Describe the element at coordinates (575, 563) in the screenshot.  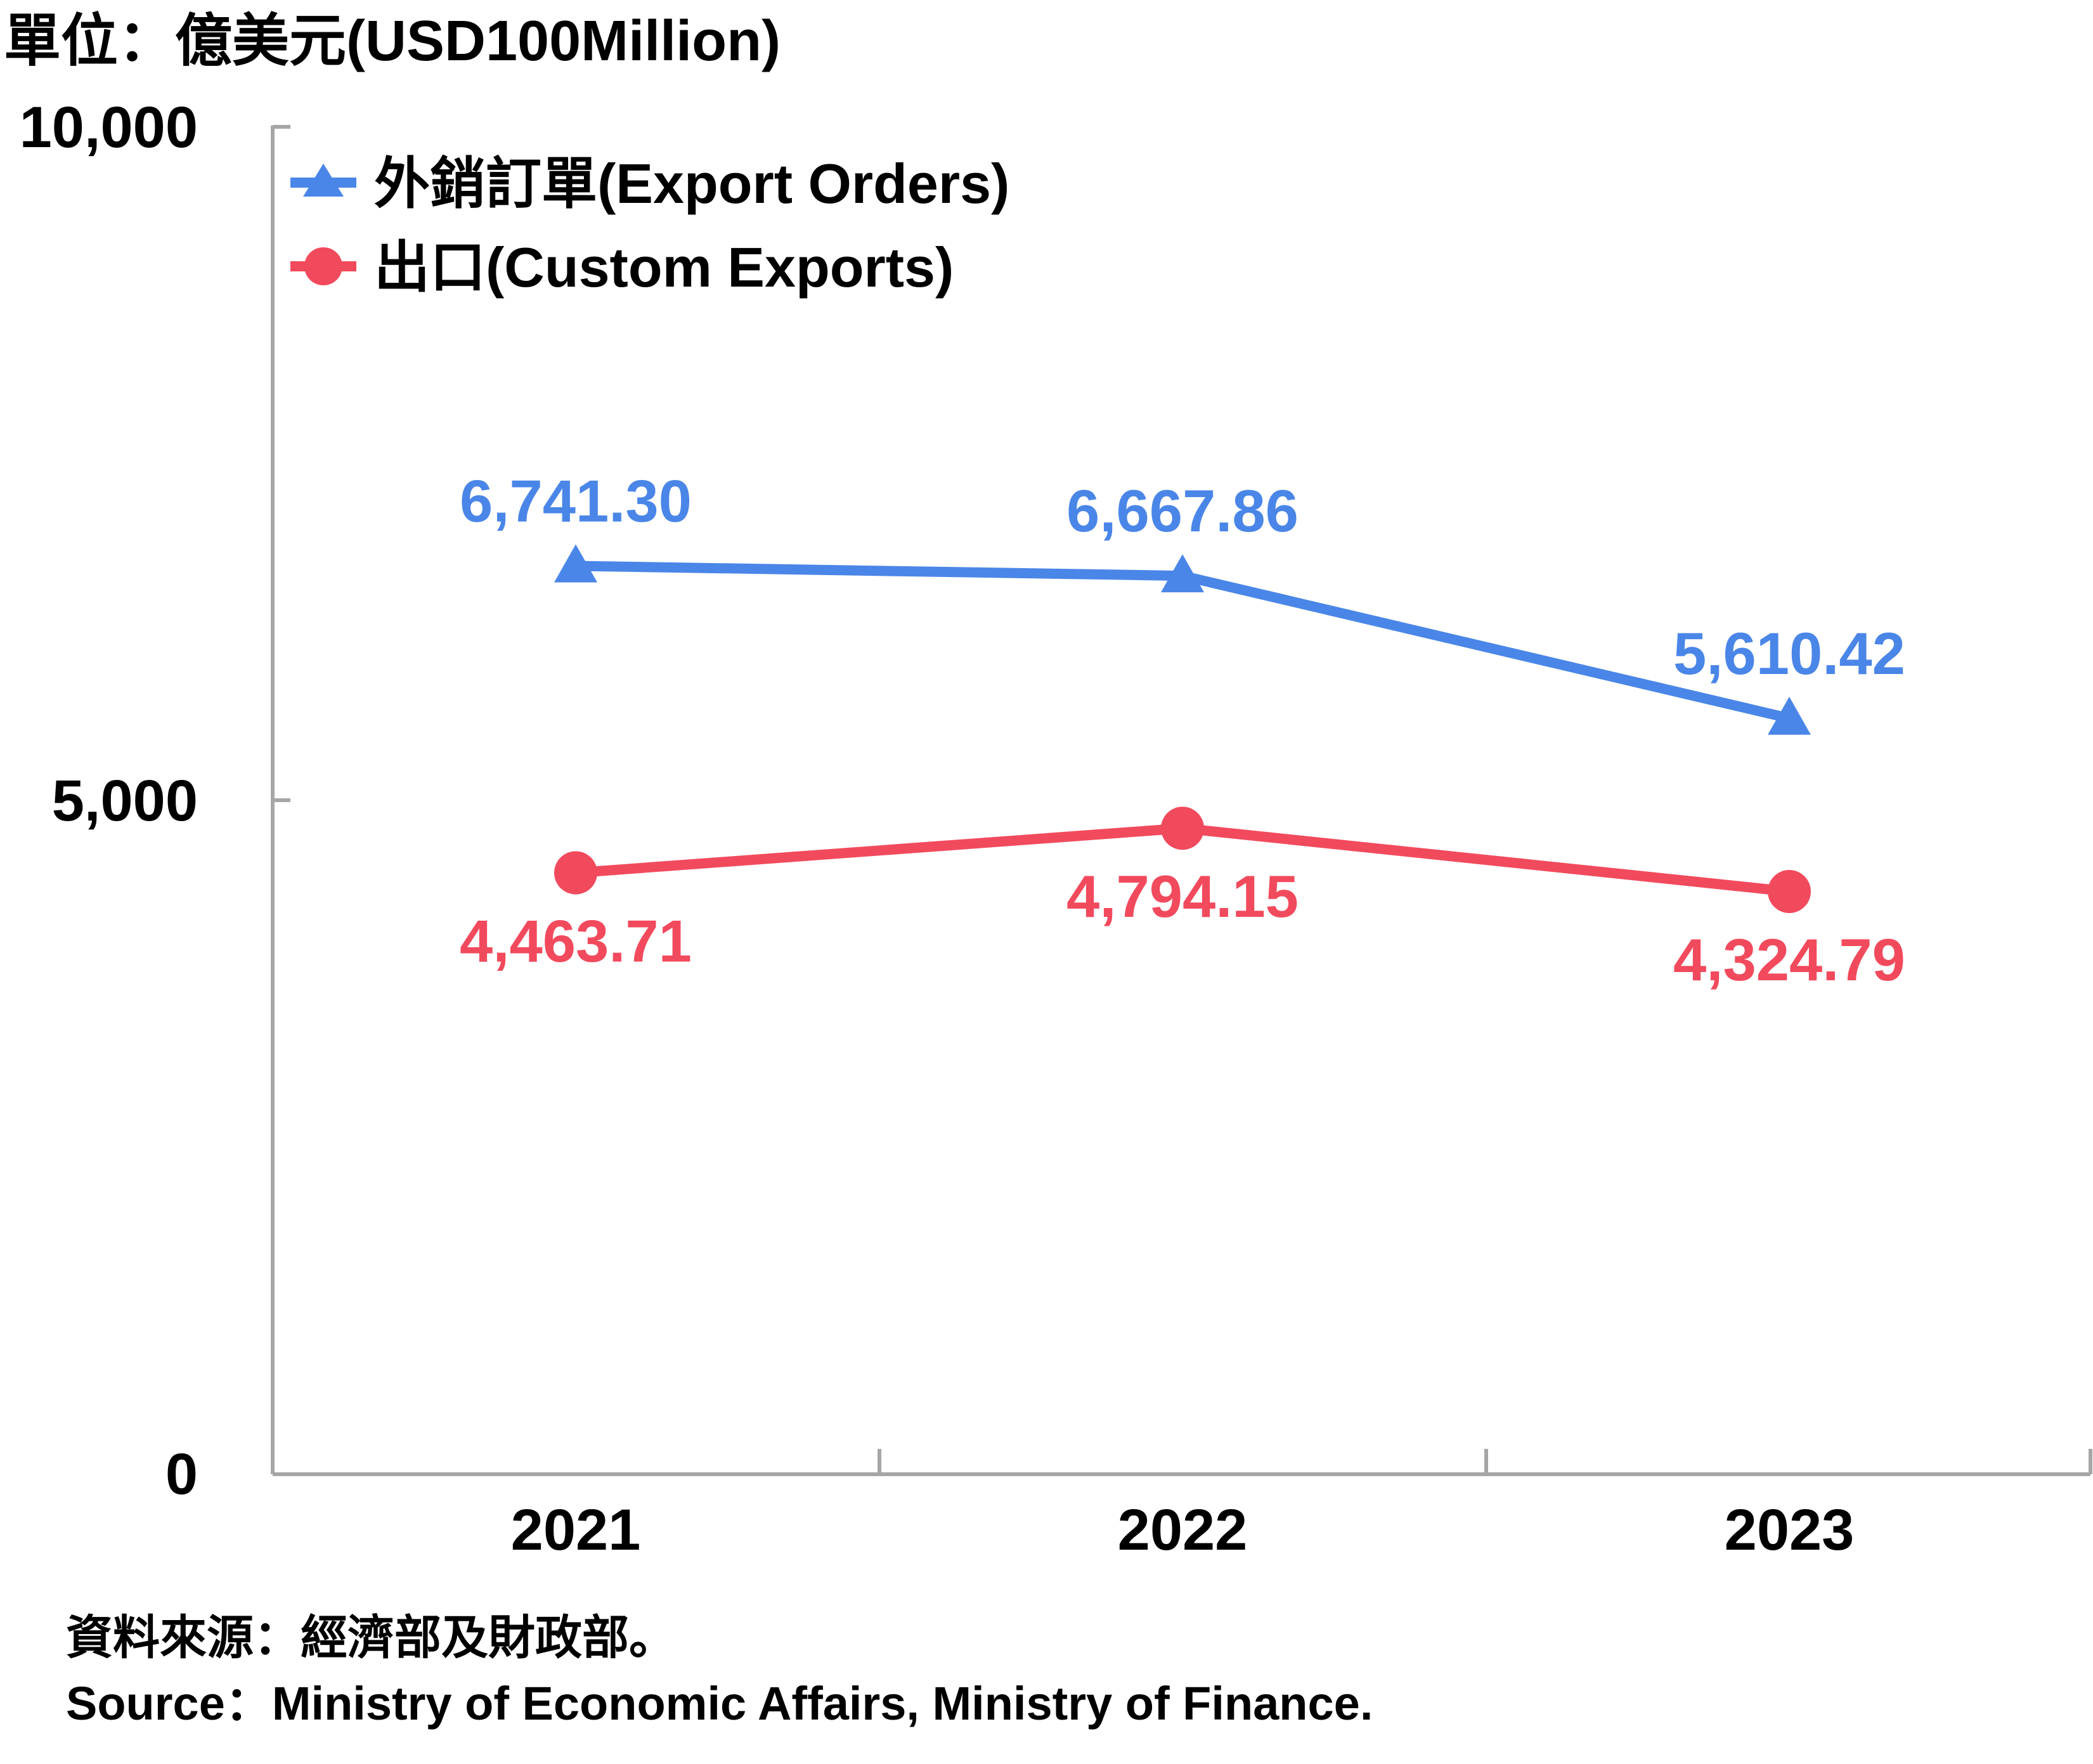
I see `data-point-export-orders-2021` at that location.